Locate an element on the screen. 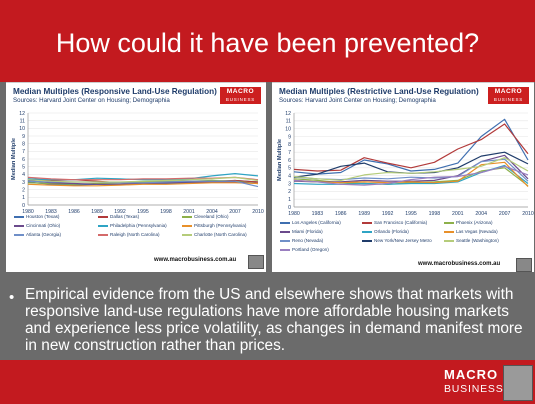 This screenshot has width=535, height=404. legend-label: Los Angeles (California) is located at coordinates (316, 222).